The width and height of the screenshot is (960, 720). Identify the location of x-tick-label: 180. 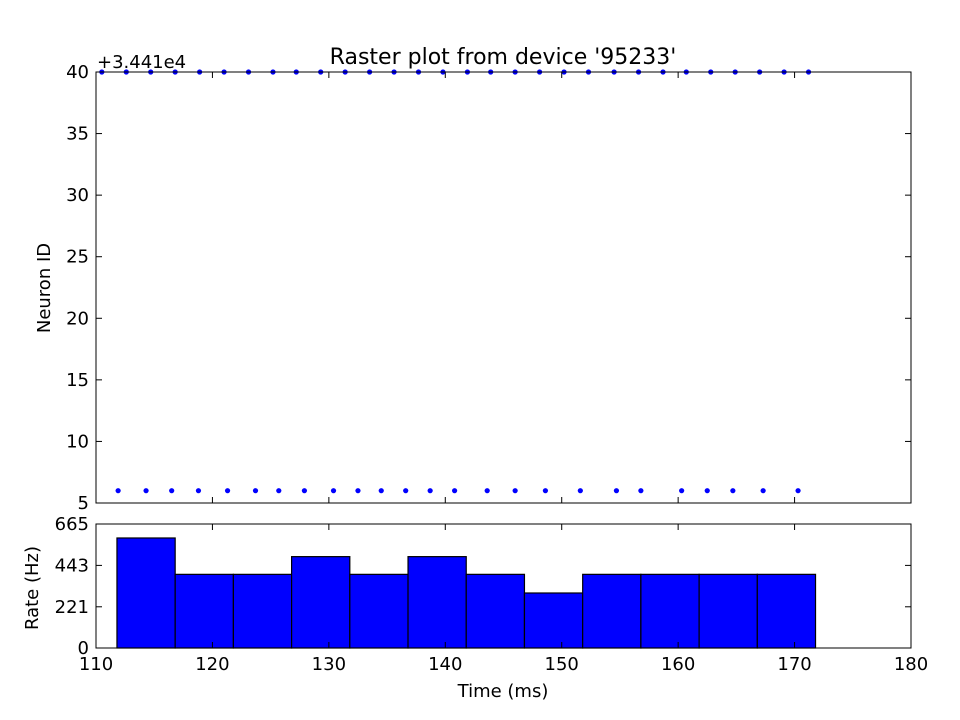
(911, 664).